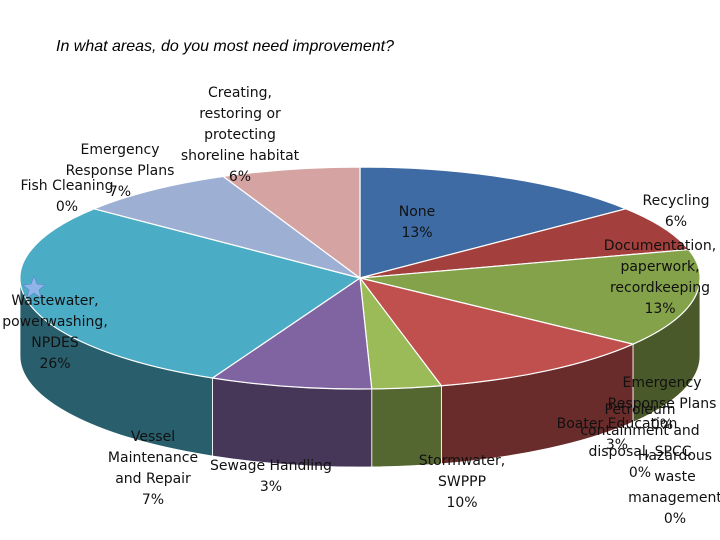 This screenshot has width=720, height=540. What do you see at coordinates (271, 476) in the screenshot?
I see `slice-label-sewage: Sewage Handling 3%` at bounding box center [271, 476].